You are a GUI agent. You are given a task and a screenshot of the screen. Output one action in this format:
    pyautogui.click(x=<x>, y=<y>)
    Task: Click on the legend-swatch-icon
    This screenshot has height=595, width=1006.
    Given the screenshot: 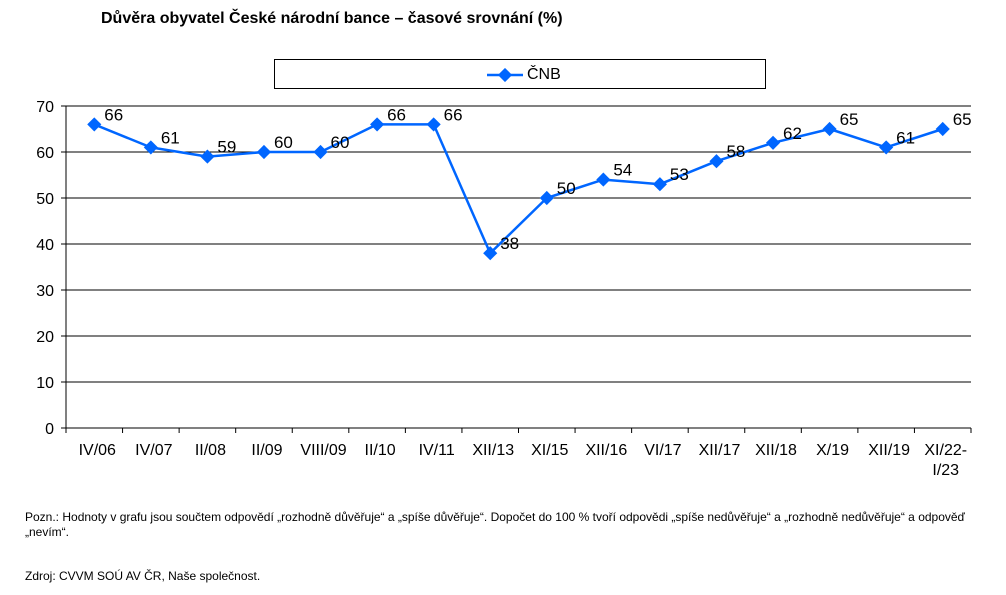 What is the action you would take?
    pyautogui.click(x=505, y=75)
    